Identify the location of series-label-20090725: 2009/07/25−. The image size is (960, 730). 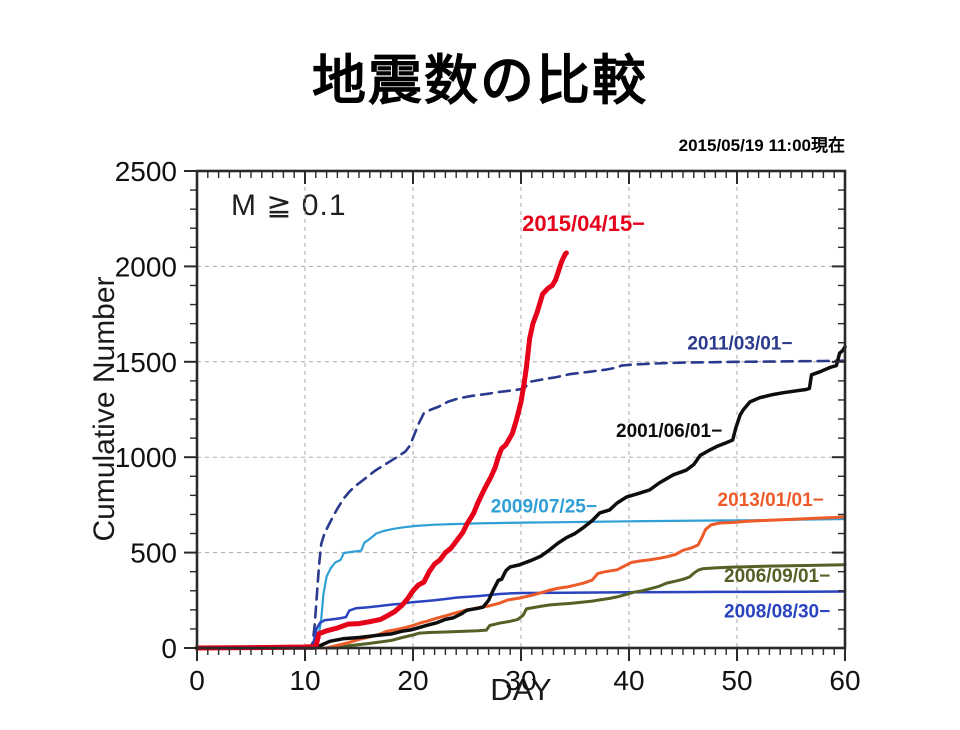
(544, 507).